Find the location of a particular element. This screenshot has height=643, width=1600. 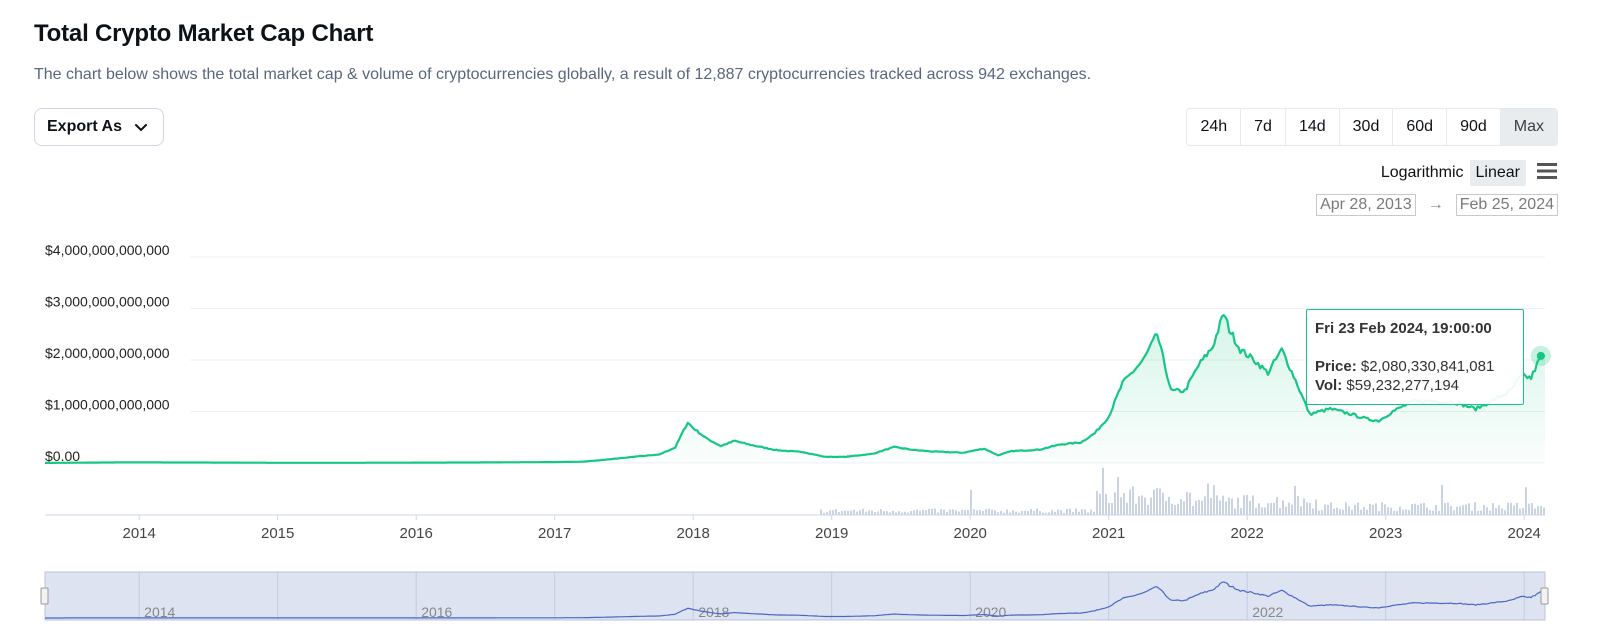

logarithmic-button: Logarithmic is located at coordinates (1422, 172).